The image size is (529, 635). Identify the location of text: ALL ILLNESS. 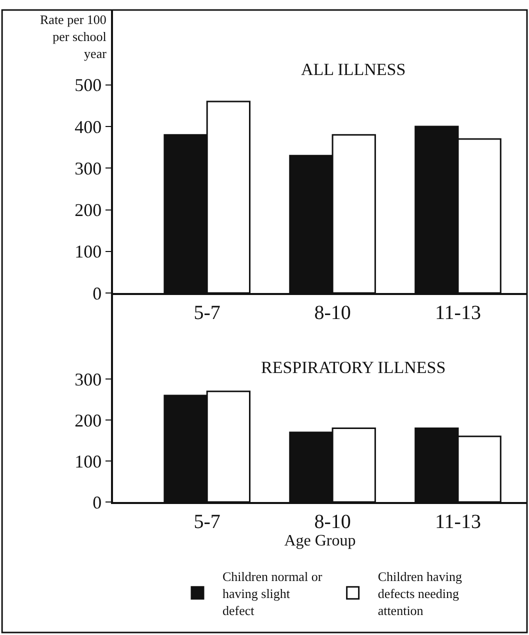
(353, 69).